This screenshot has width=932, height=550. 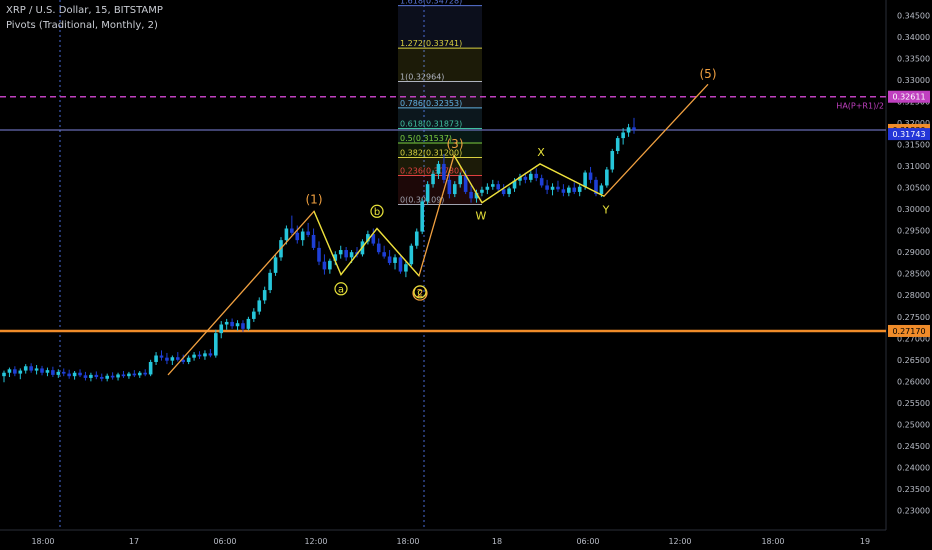 I want to click on wave-label-1: (1), so click(x=314, y=200).